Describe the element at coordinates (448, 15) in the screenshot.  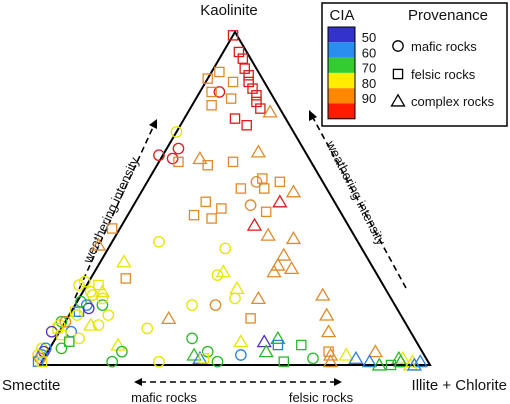
I see `legend-provenance-title: Provenance` at that location.